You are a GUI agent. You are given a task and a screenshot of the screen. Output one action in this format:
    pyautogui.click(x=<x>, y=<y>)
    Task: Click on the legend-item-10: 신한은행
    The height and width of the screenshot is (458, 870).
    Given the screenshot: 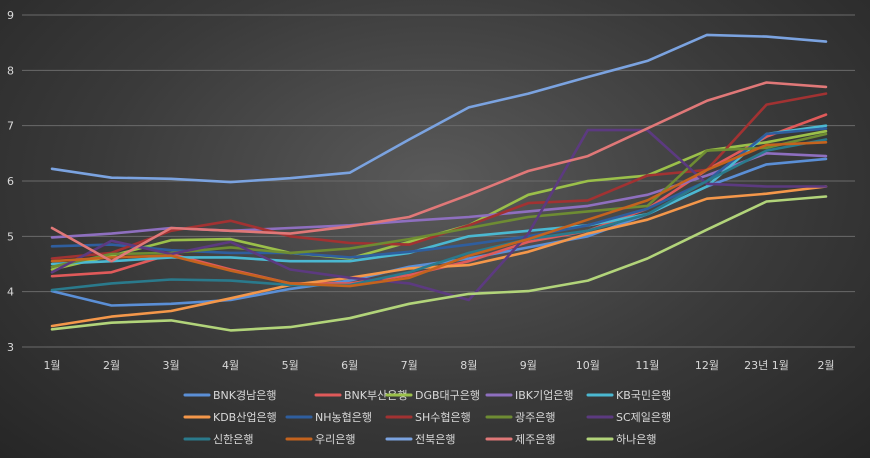 What is the action you would take?
    pyautogui.click(x=218, y=439)
    